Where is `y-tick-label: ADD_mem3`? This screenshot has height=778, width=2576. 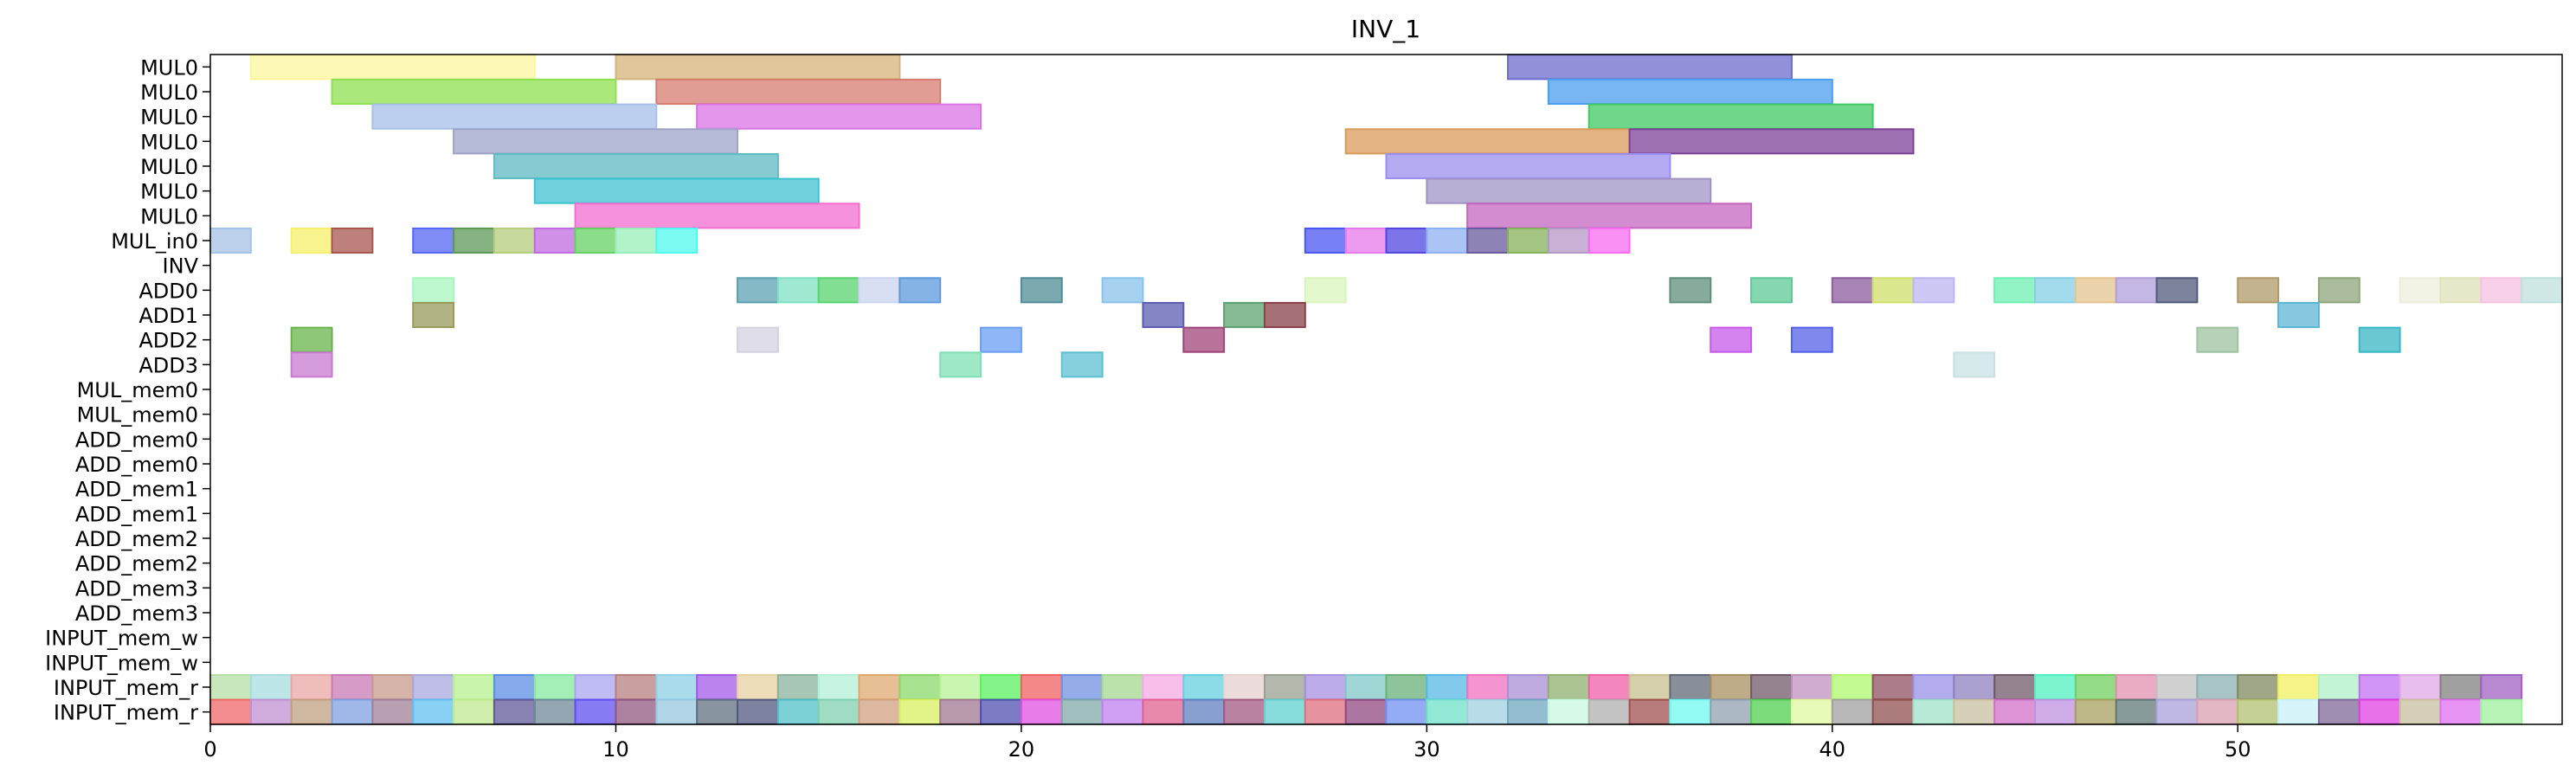 y-tick-label: ADD_mem3 is located at coordinates (136, 588).